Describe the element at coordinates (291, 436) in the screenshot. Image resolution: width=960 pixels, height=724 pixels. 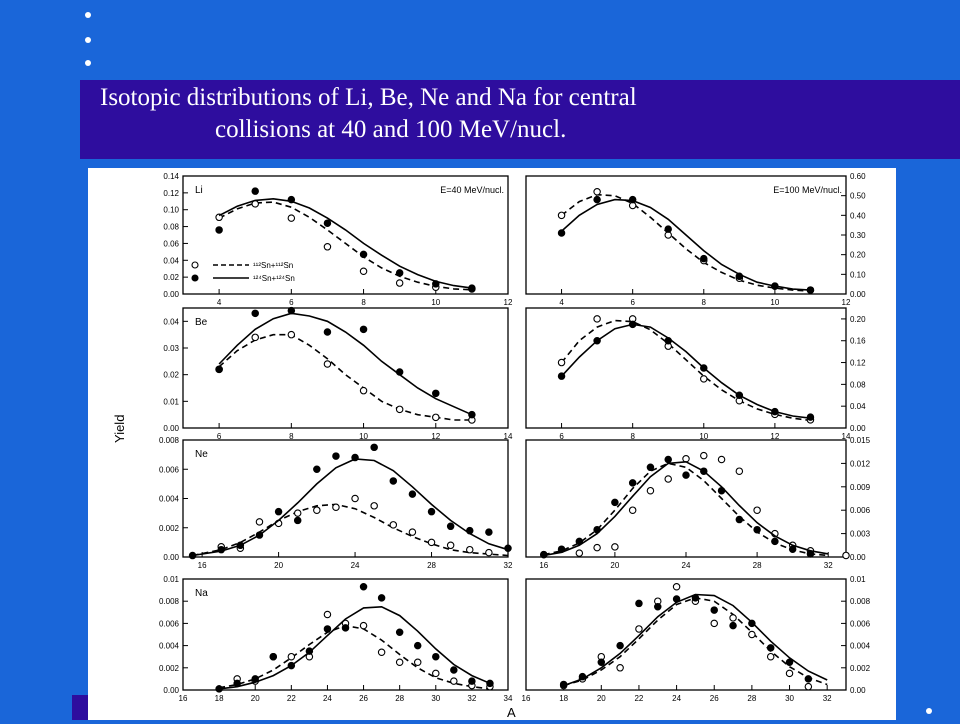
I see `x-tick-label: 8` at that location.